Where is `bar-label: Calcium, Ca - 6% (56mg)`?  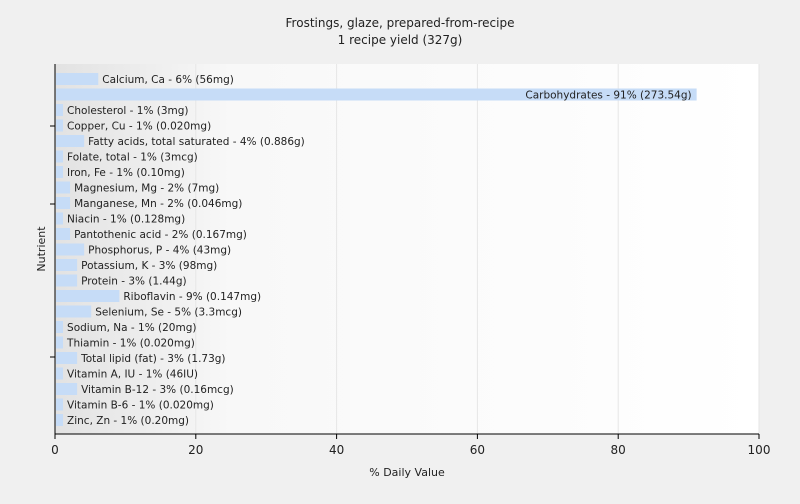
bar-label: Calcium, Ca - 6% (56mg) is located at coordinates (168, 80).